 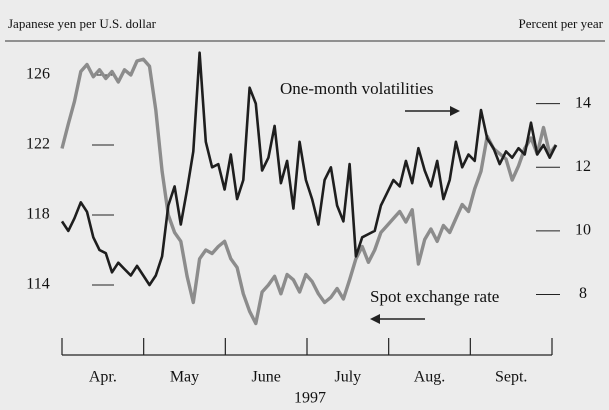 What do you see at coordinates (38, 144) in the screenshot?
I see `y-tick-label: 122` at bounding box center [38, 144].